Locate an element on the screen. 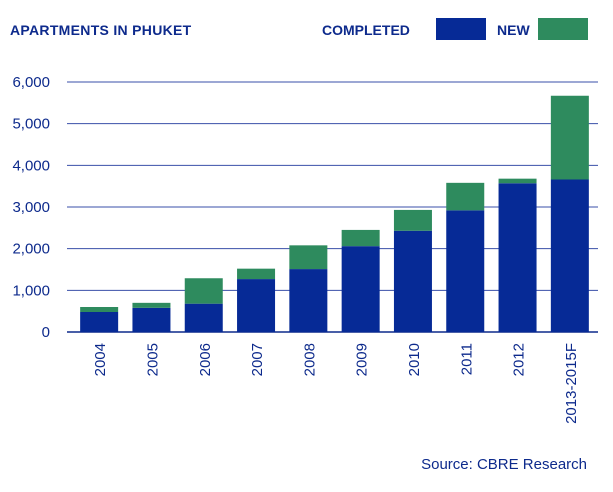  x-tick-label: 2005 is located at coordinates (152, 359).